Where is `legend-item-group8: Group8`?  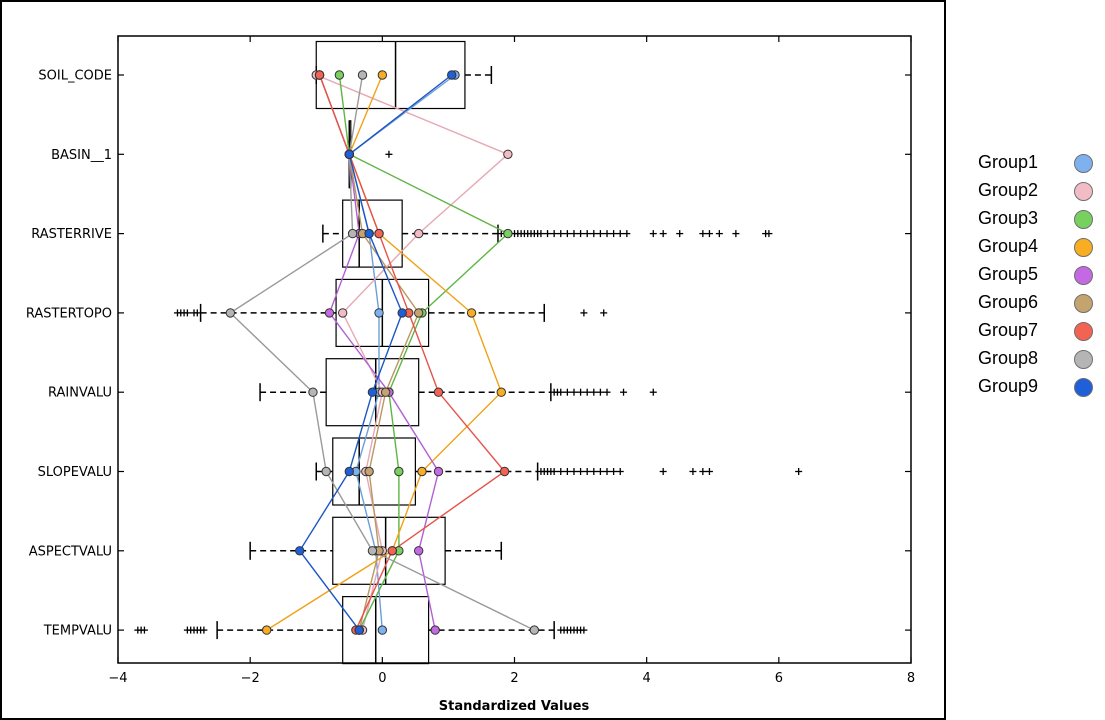 legend-item-group8: Group8 is located at coordinates (1038, 360).